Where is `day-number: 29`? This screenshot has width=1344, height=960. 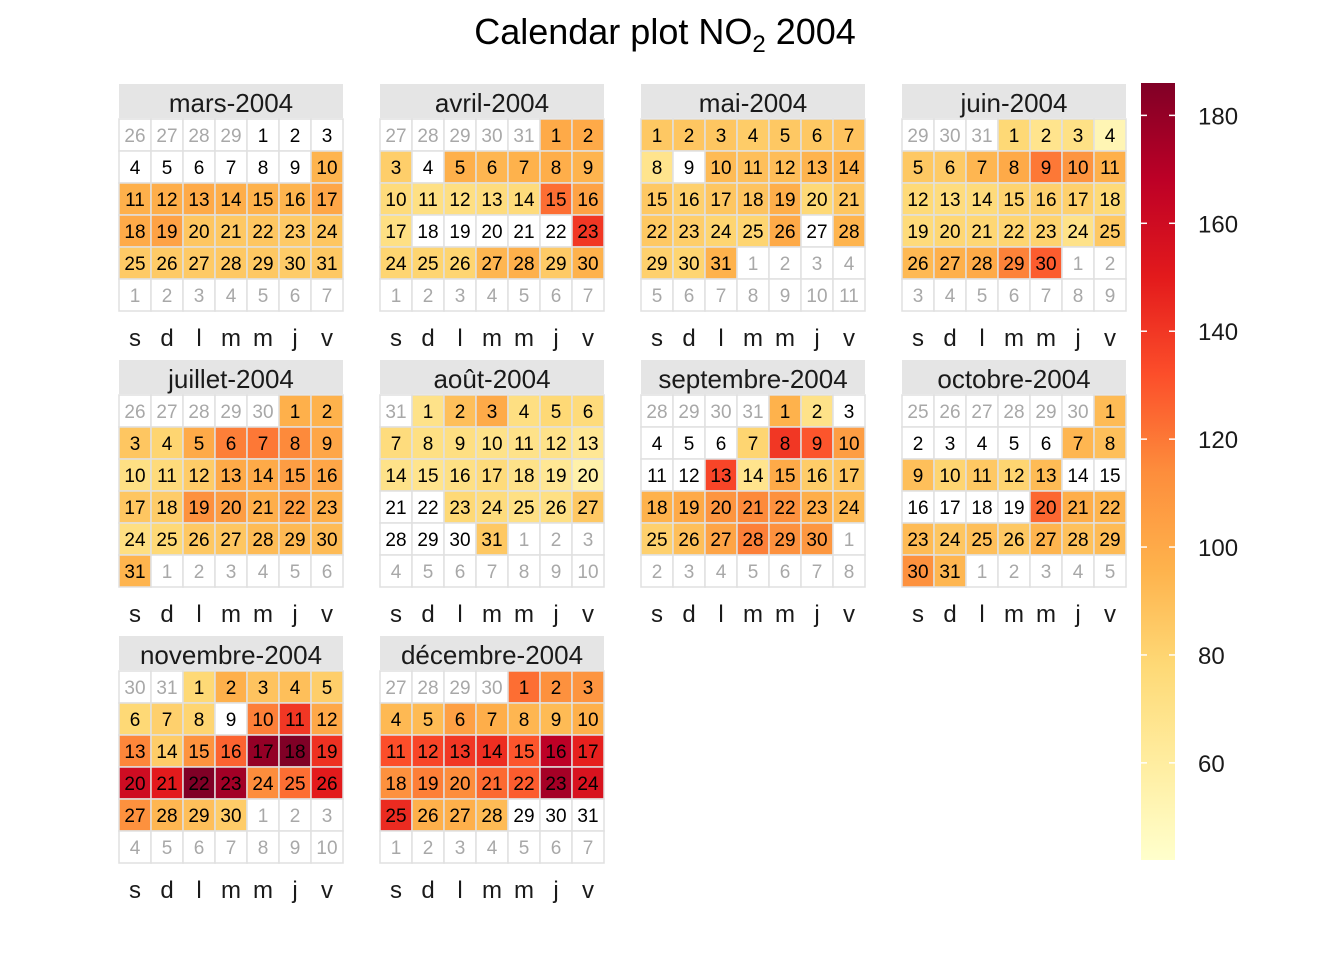 day-number: 29 is located at coordinates (230, 412).